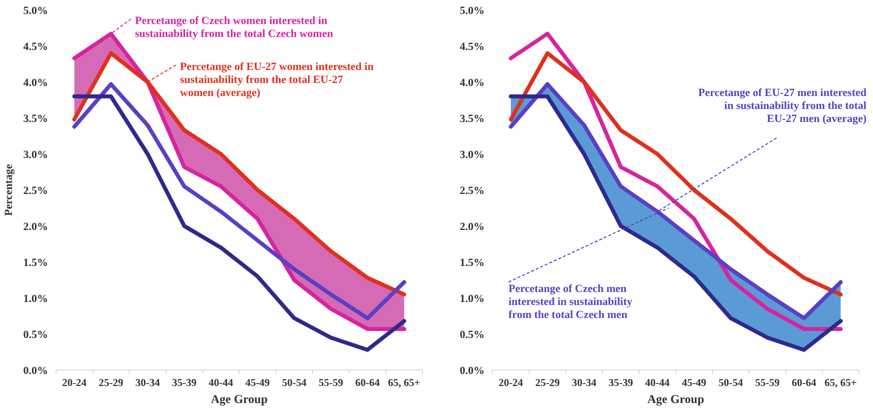 This screenshot has height=411, width=873. I want to click on annotation: Percetange of EU-27 women interested in sustainability from the total EU-27 women (average), so click(277, 80).